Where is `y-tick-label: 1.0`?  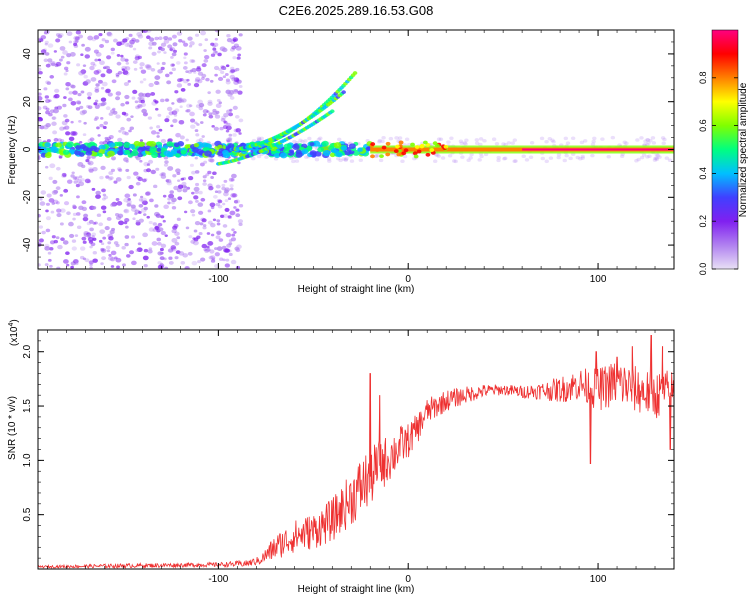
y-tick-label: 1.0 is located at coordinates (27, 460).